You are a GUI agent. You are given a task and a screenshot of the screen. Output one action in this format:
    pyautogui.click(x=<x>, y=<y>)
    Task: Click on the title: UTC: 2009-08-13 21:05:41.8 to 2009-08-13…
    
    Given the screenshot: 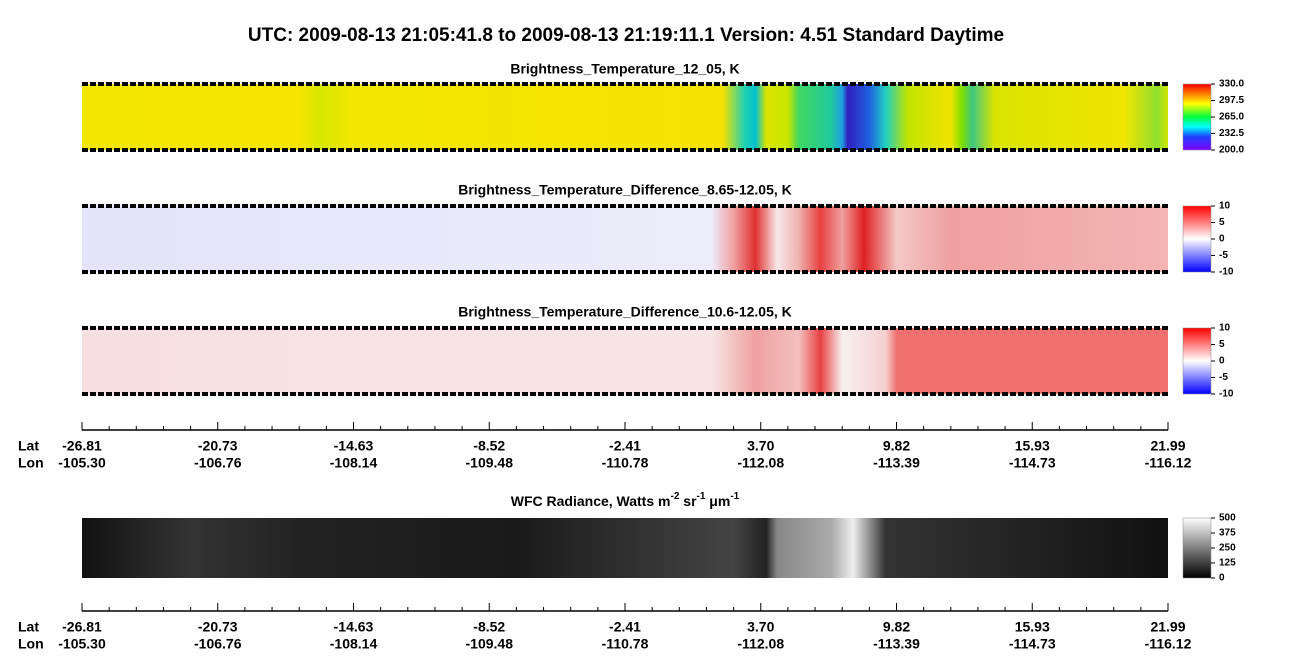 What is the action you would take?
    pyautogui.click(x=626, y=35)
    